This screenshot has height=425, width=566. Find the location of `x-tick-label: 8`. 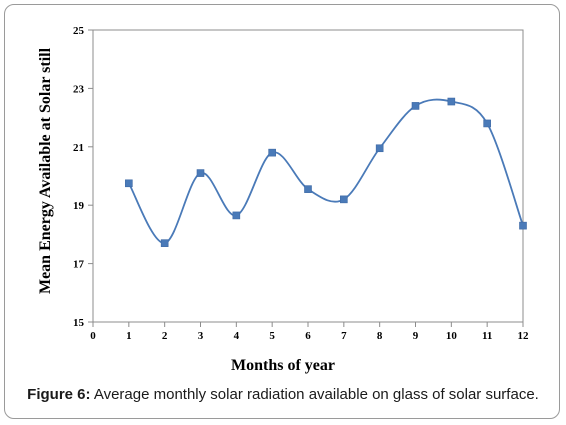

x-tick-label: 8 is located at coordinates (380, 336).